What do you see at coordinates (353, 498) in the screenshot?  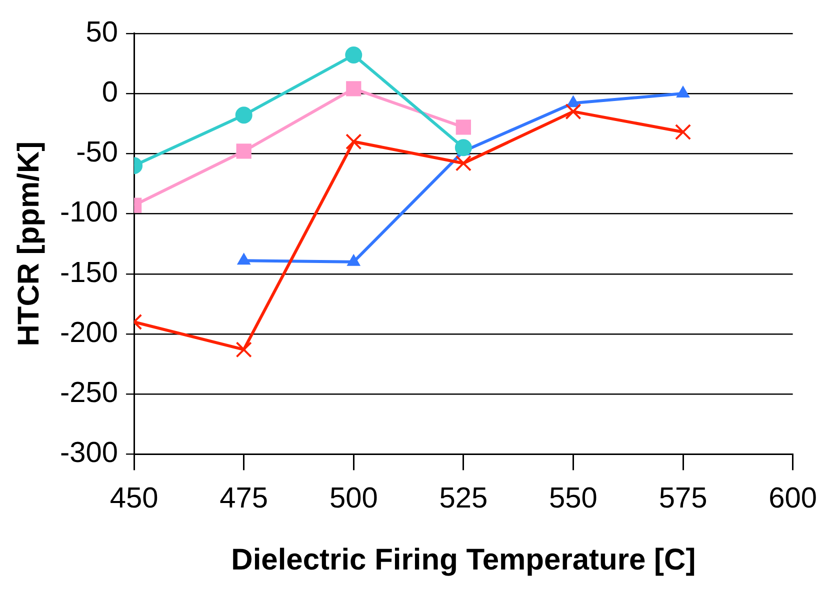 I see `x-tick-label: 500` at bounding box center [353, 498].